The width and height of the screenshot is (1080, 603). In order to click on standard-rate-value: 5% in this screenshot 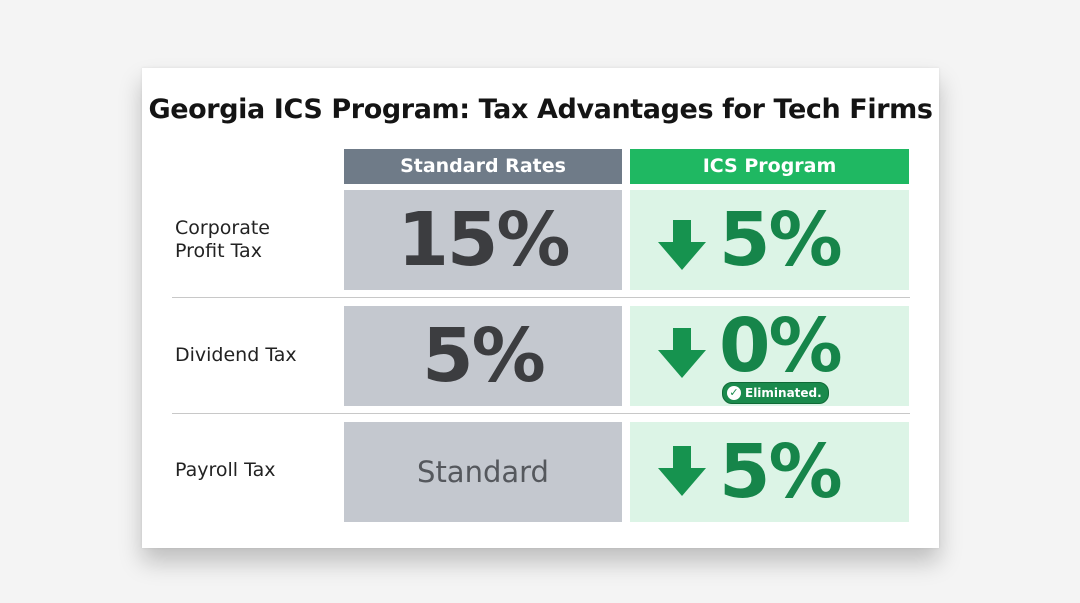, I will do `click(484, 356)`.